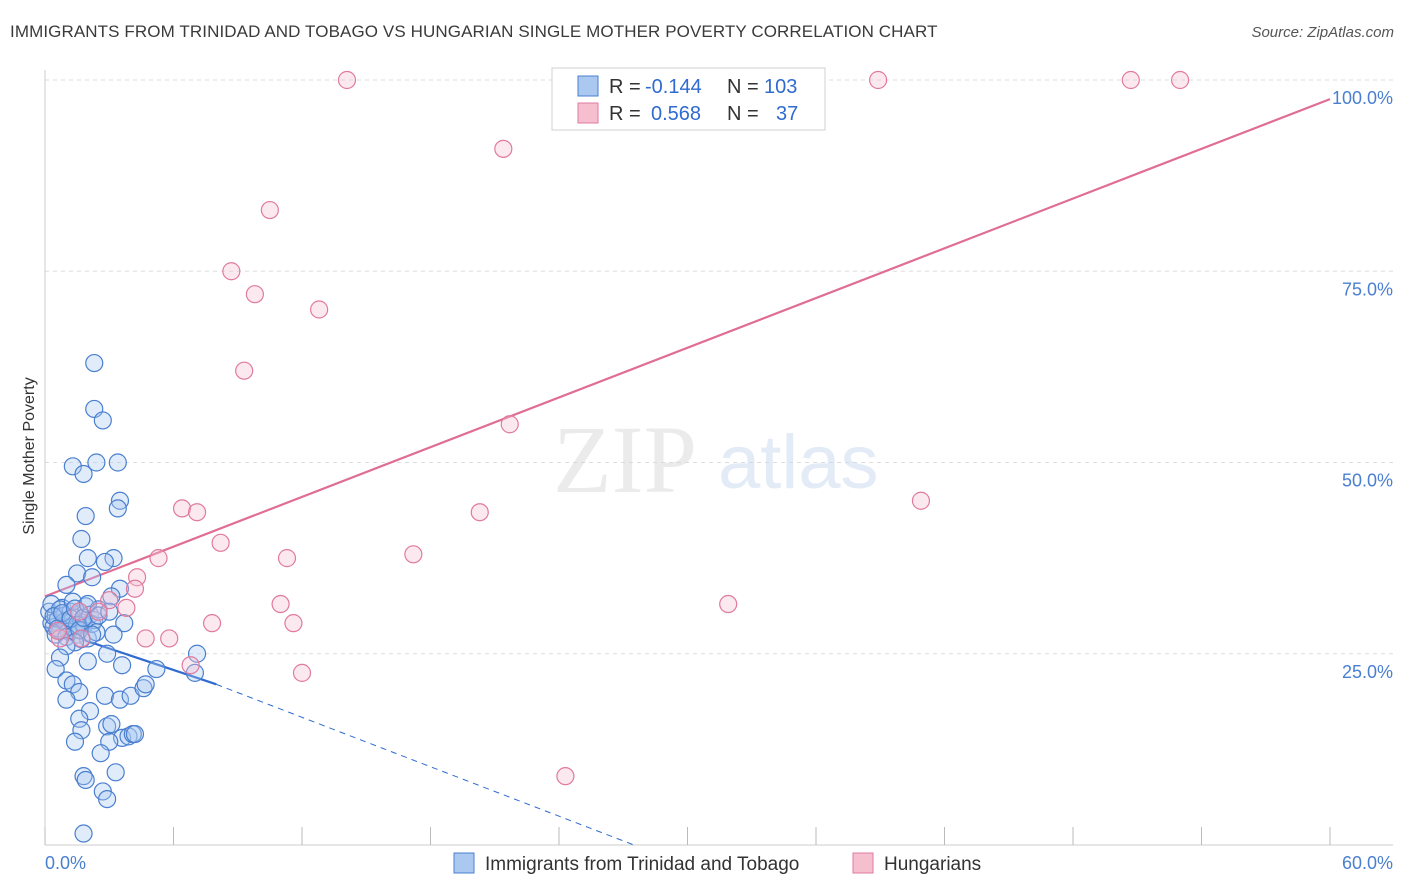 Image resolution: width=1406 pixels, height=892 pixels. What do you see at coordinates (688, 99) in the screenshot?
I see `legend-top: R = -0.144 N = 103 R = 0.568 N = 37` at bounding box center [688, 99].